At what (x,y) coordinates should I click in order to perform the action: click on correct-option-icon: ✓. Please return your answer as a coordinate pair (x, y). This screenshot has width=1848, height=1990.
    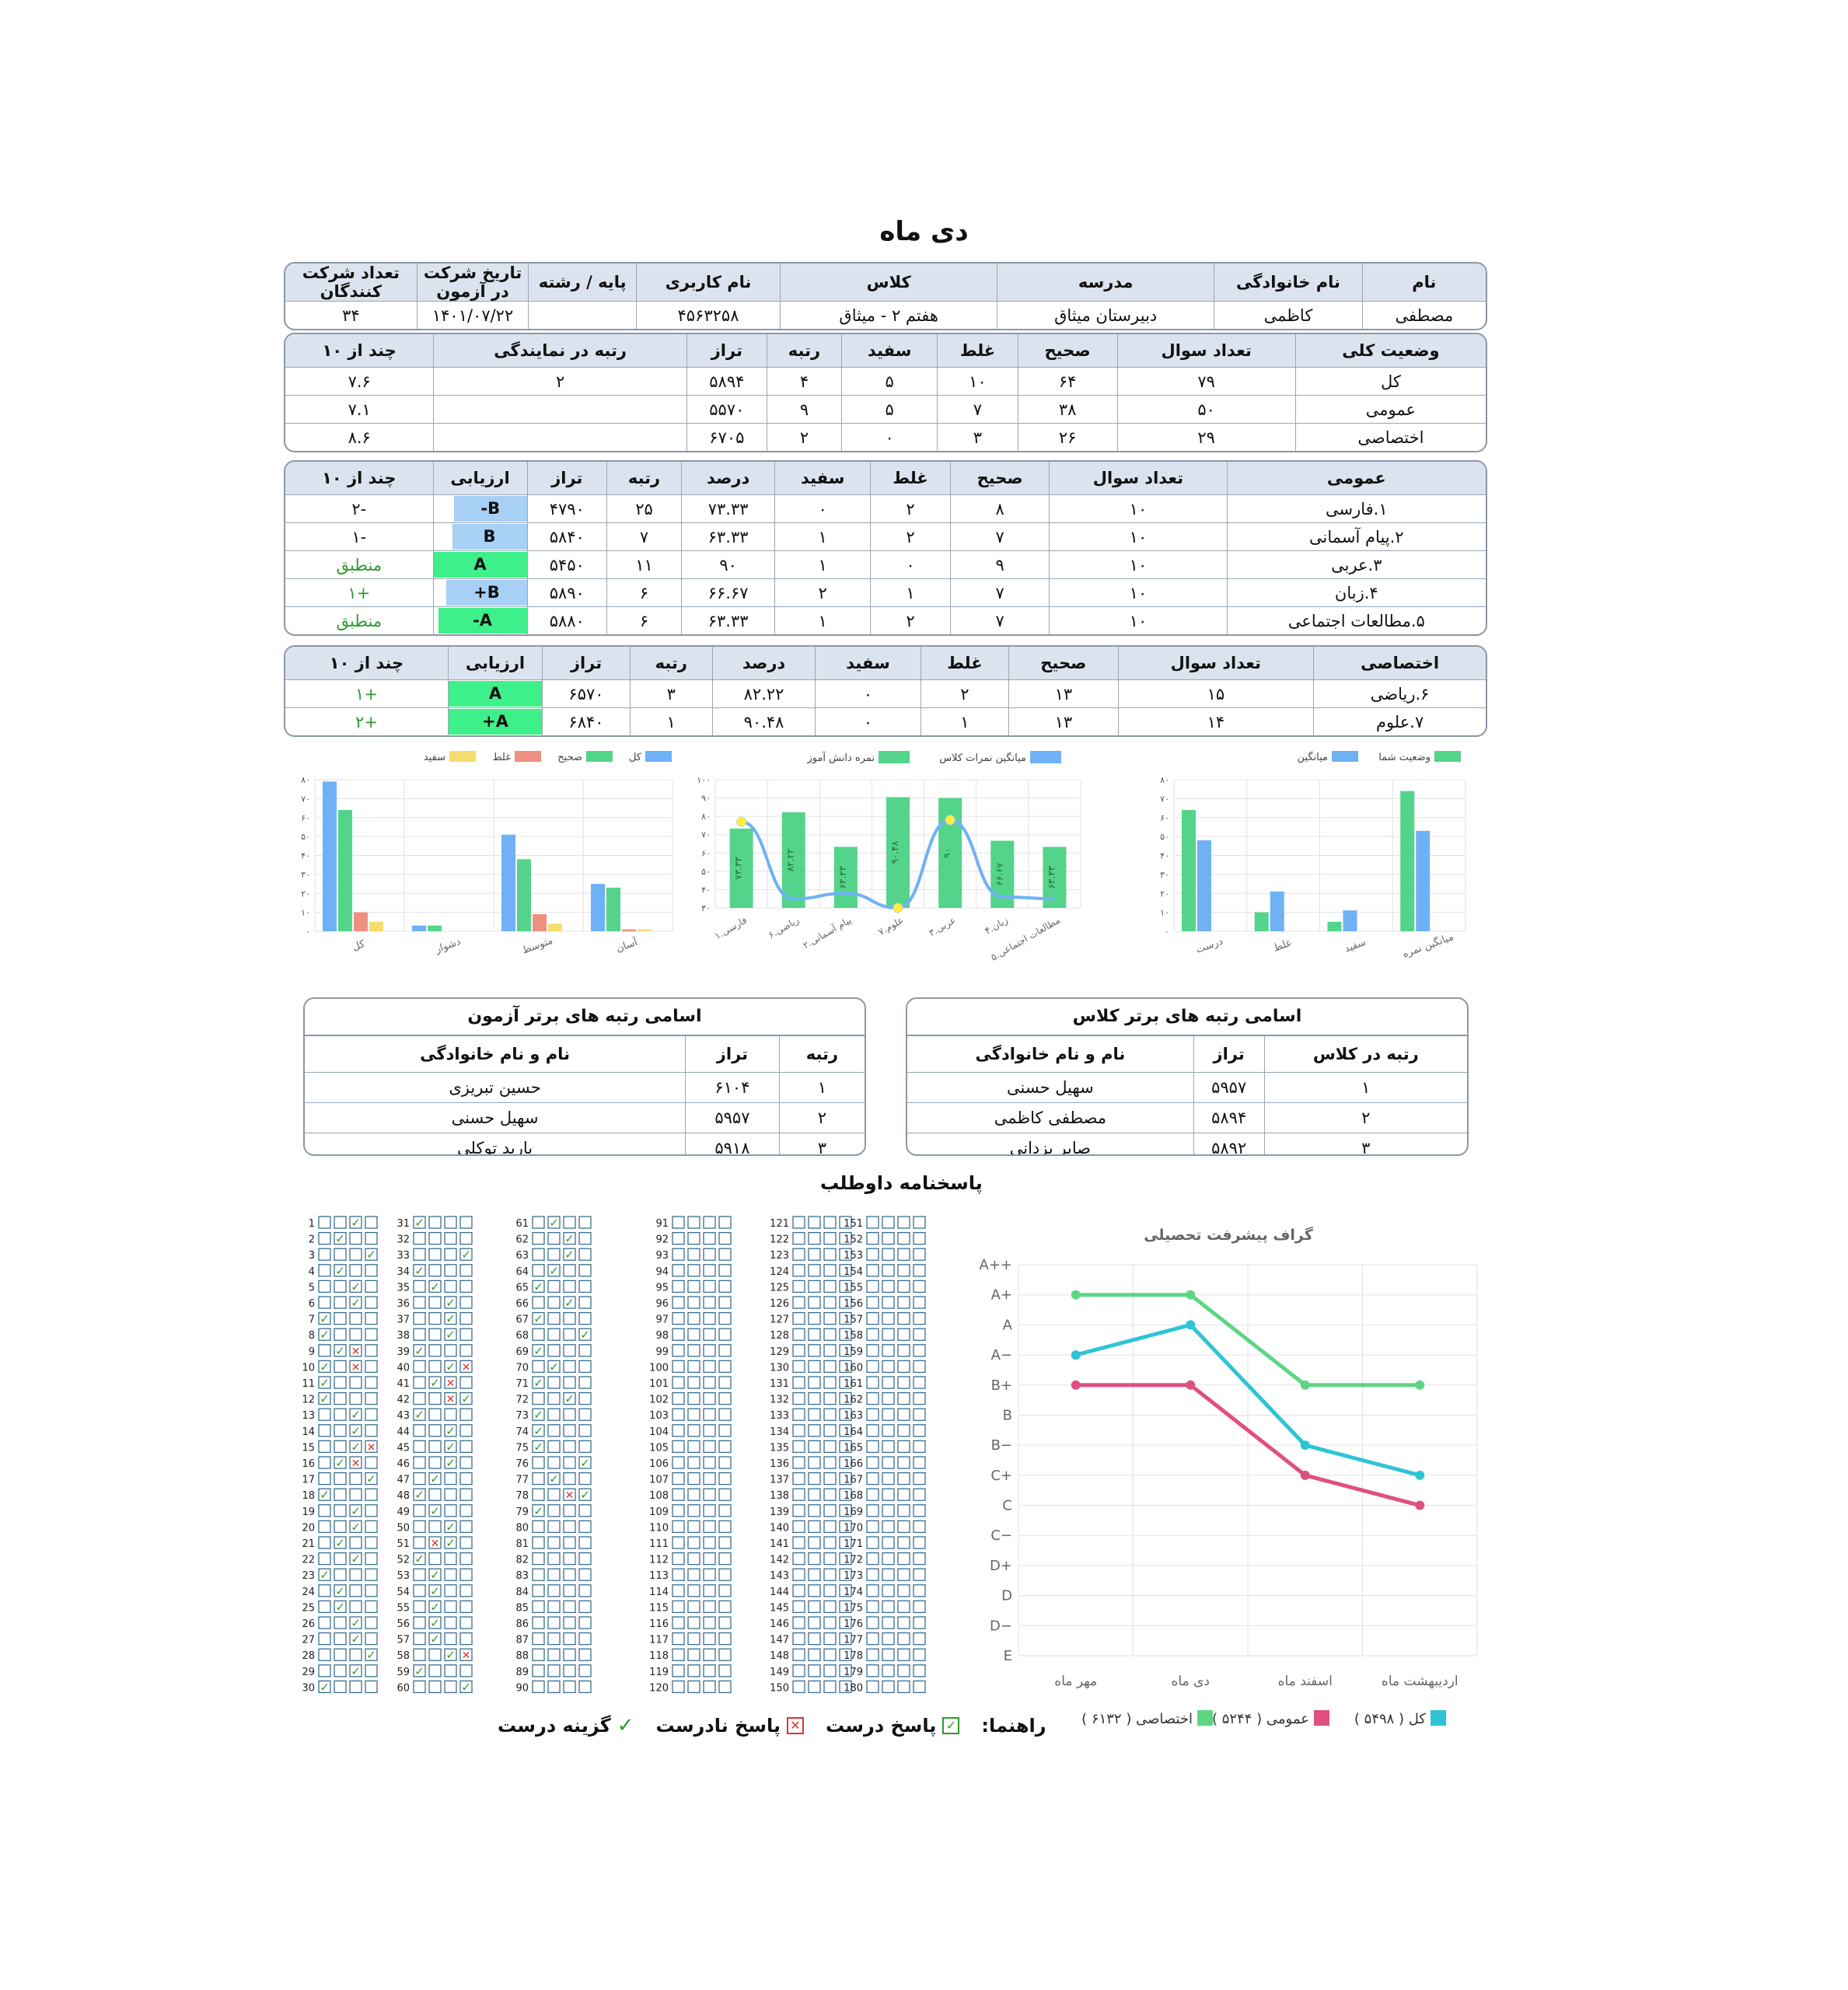
    Looking at the image, I should click on (340, 1463).